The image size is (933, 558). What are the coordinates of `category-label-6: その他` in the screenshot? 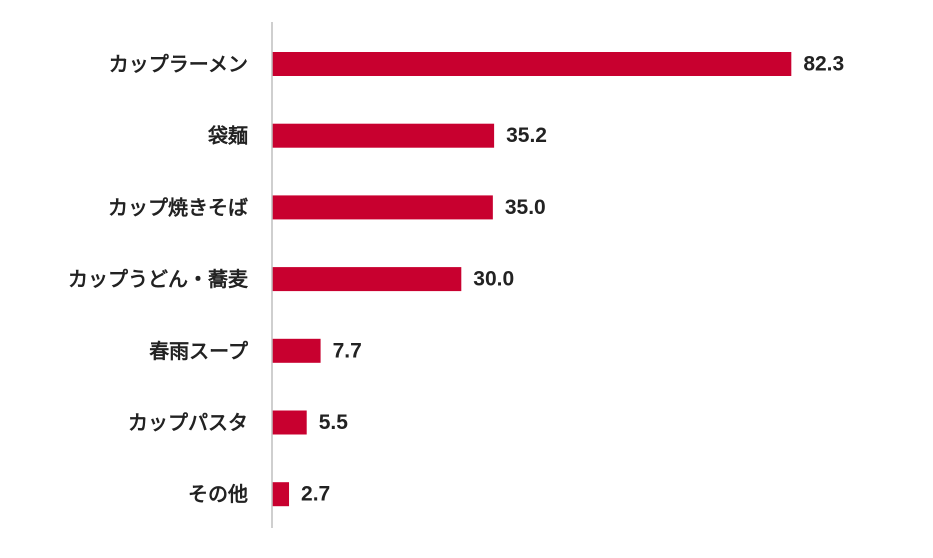 It's located at (218, 494).